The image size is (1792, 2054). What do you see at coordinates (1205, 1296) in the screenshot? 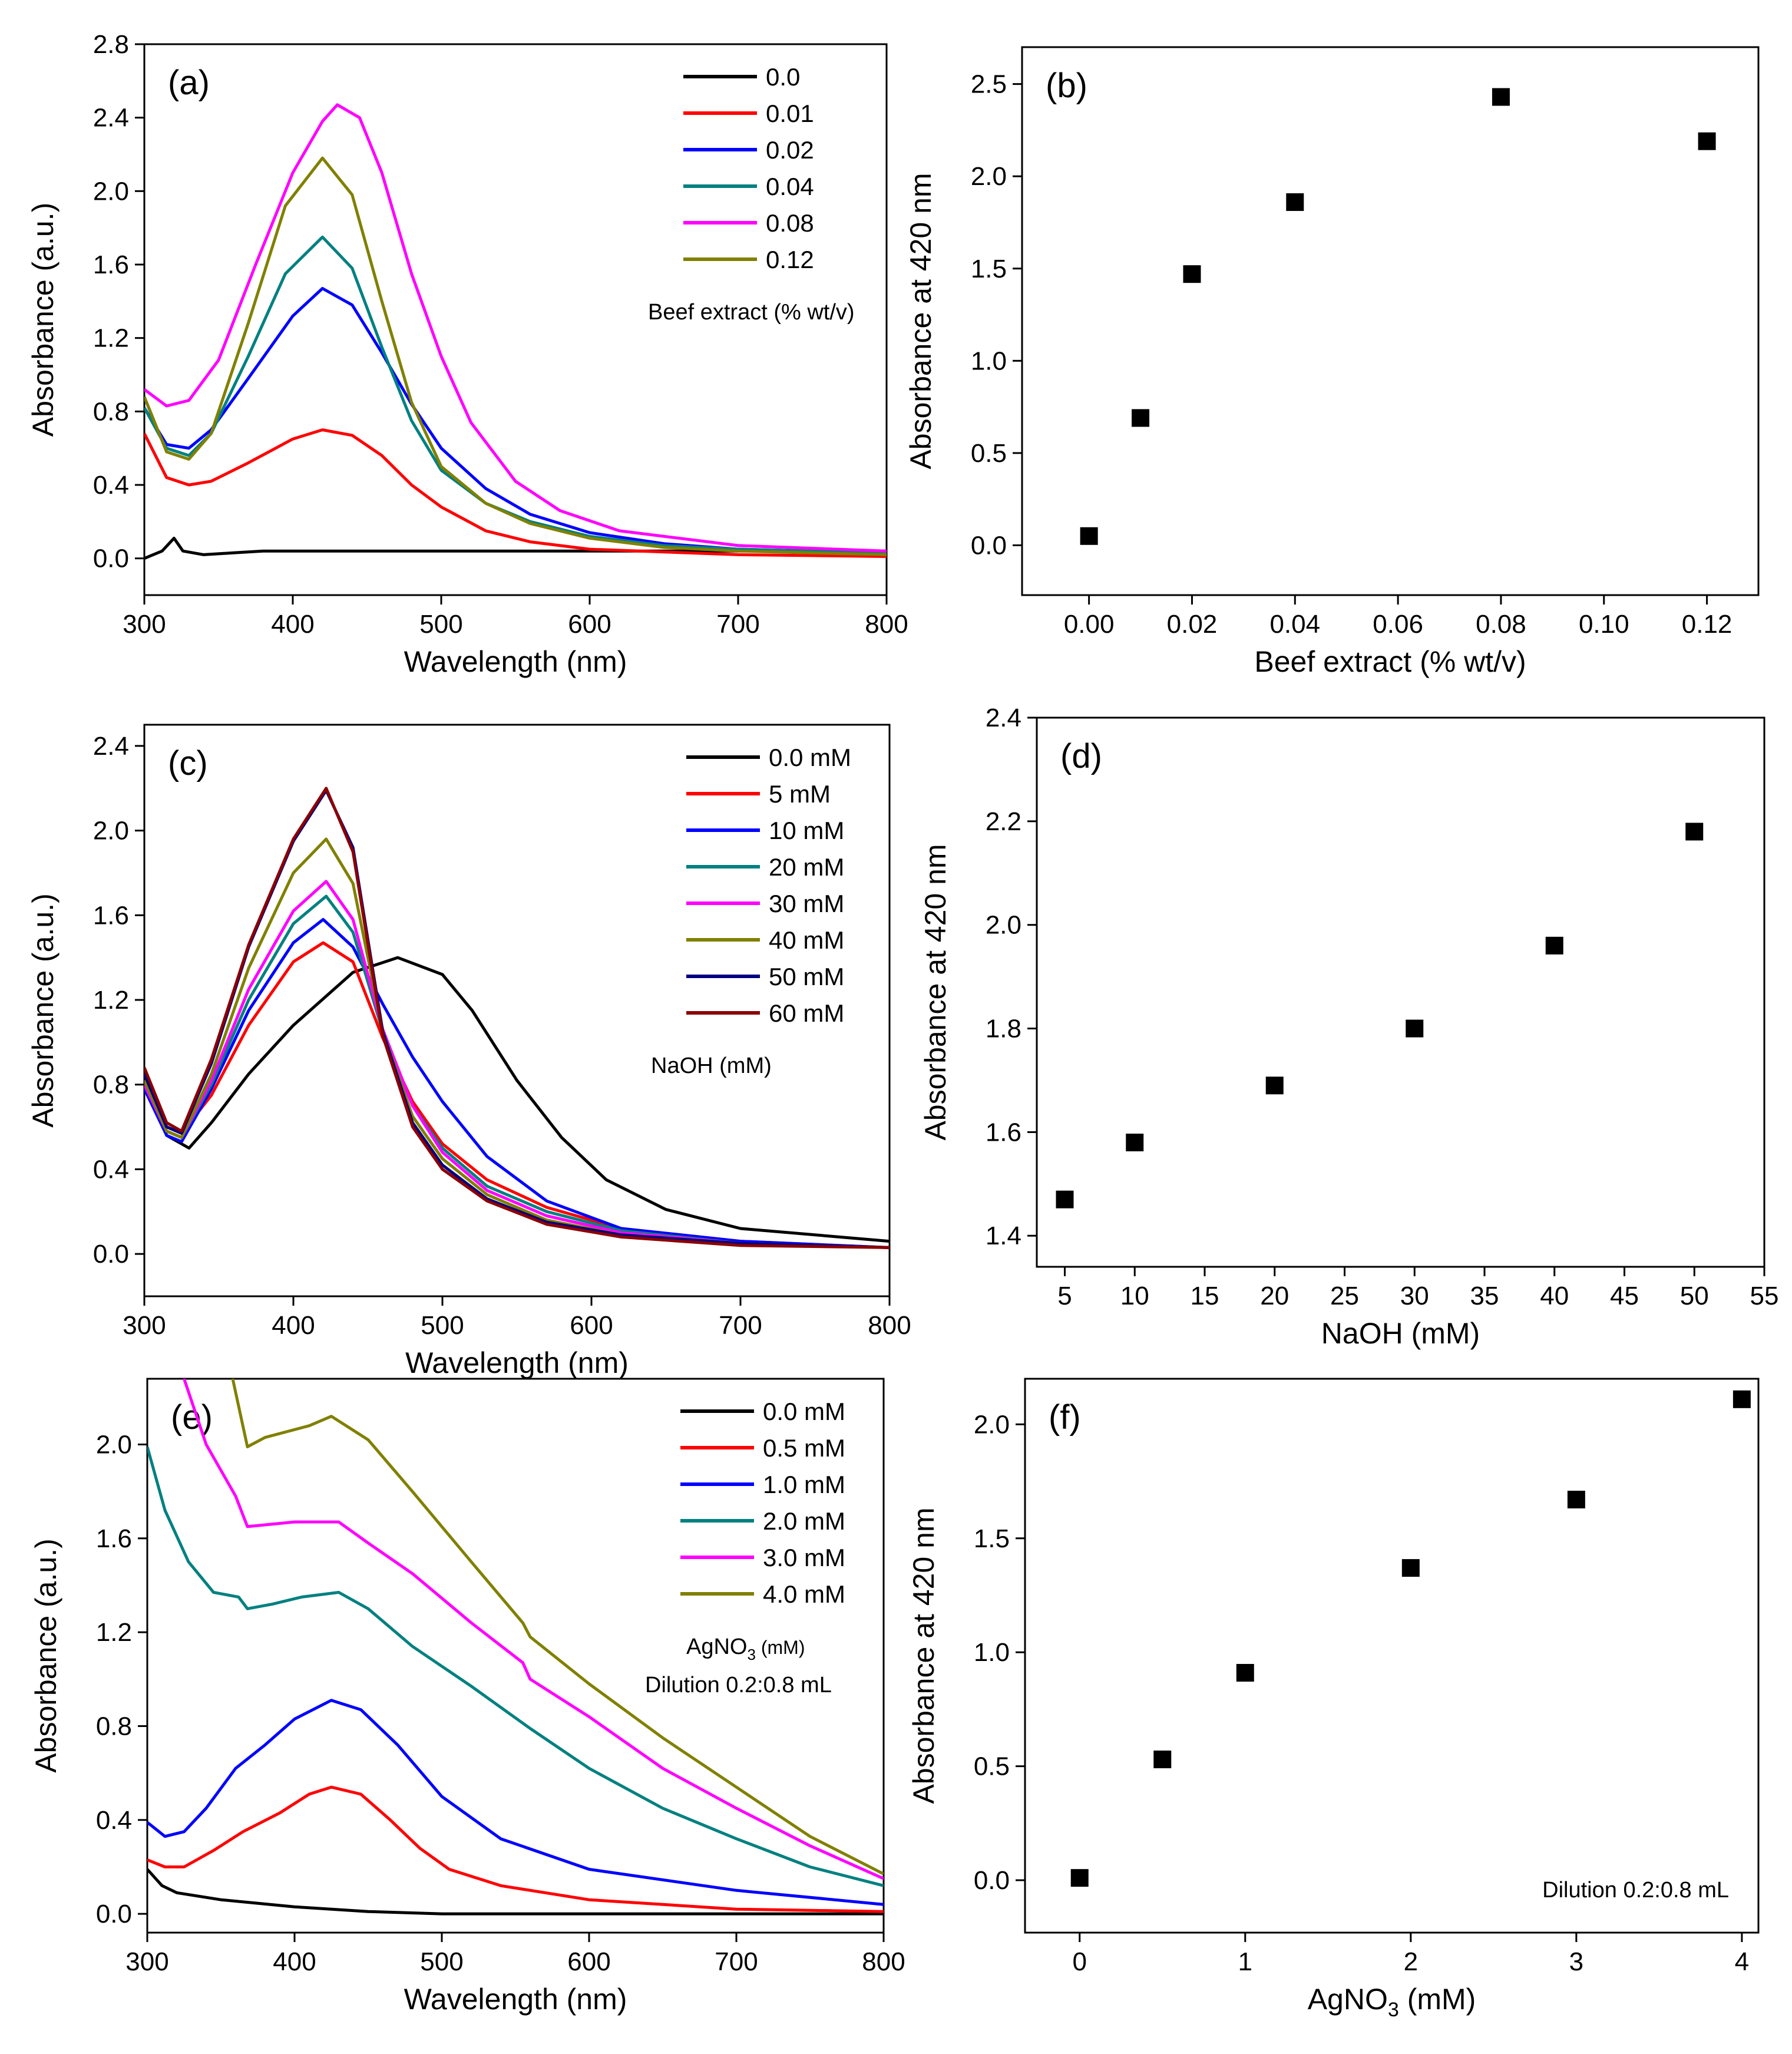
I see `x-tick-label: 15` at bounding box center [1205, 1296].